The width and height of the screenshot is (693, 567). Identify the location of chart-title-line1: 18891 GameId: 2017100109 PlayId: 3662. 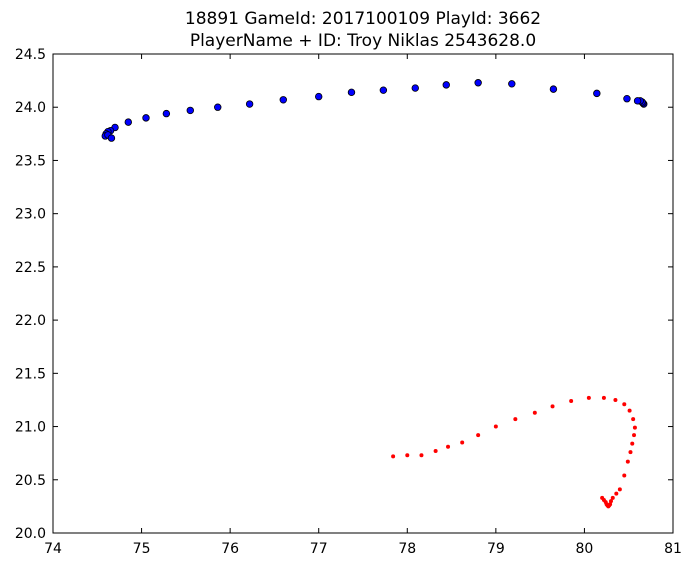
(363, 19).